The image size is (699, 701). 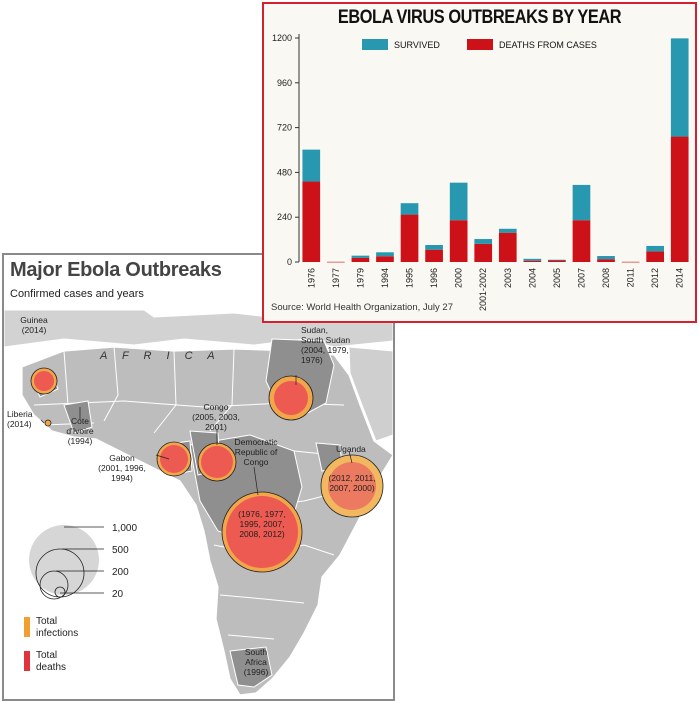 What do you see at coordinates (77, 294) in the screenshot?
I see `map-subtitle: Confirmed cases and years` at bounding box center [77, 294].